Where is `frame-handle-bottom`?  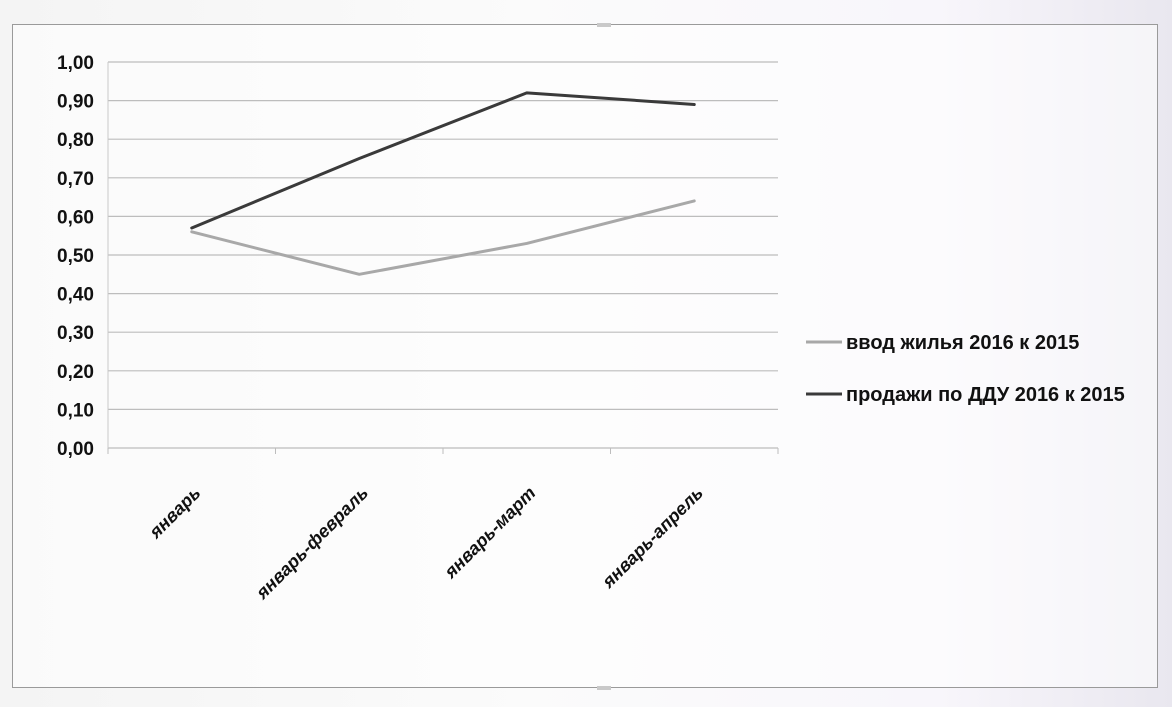
frame-handle-bottom is located at coordinates (604, 688).